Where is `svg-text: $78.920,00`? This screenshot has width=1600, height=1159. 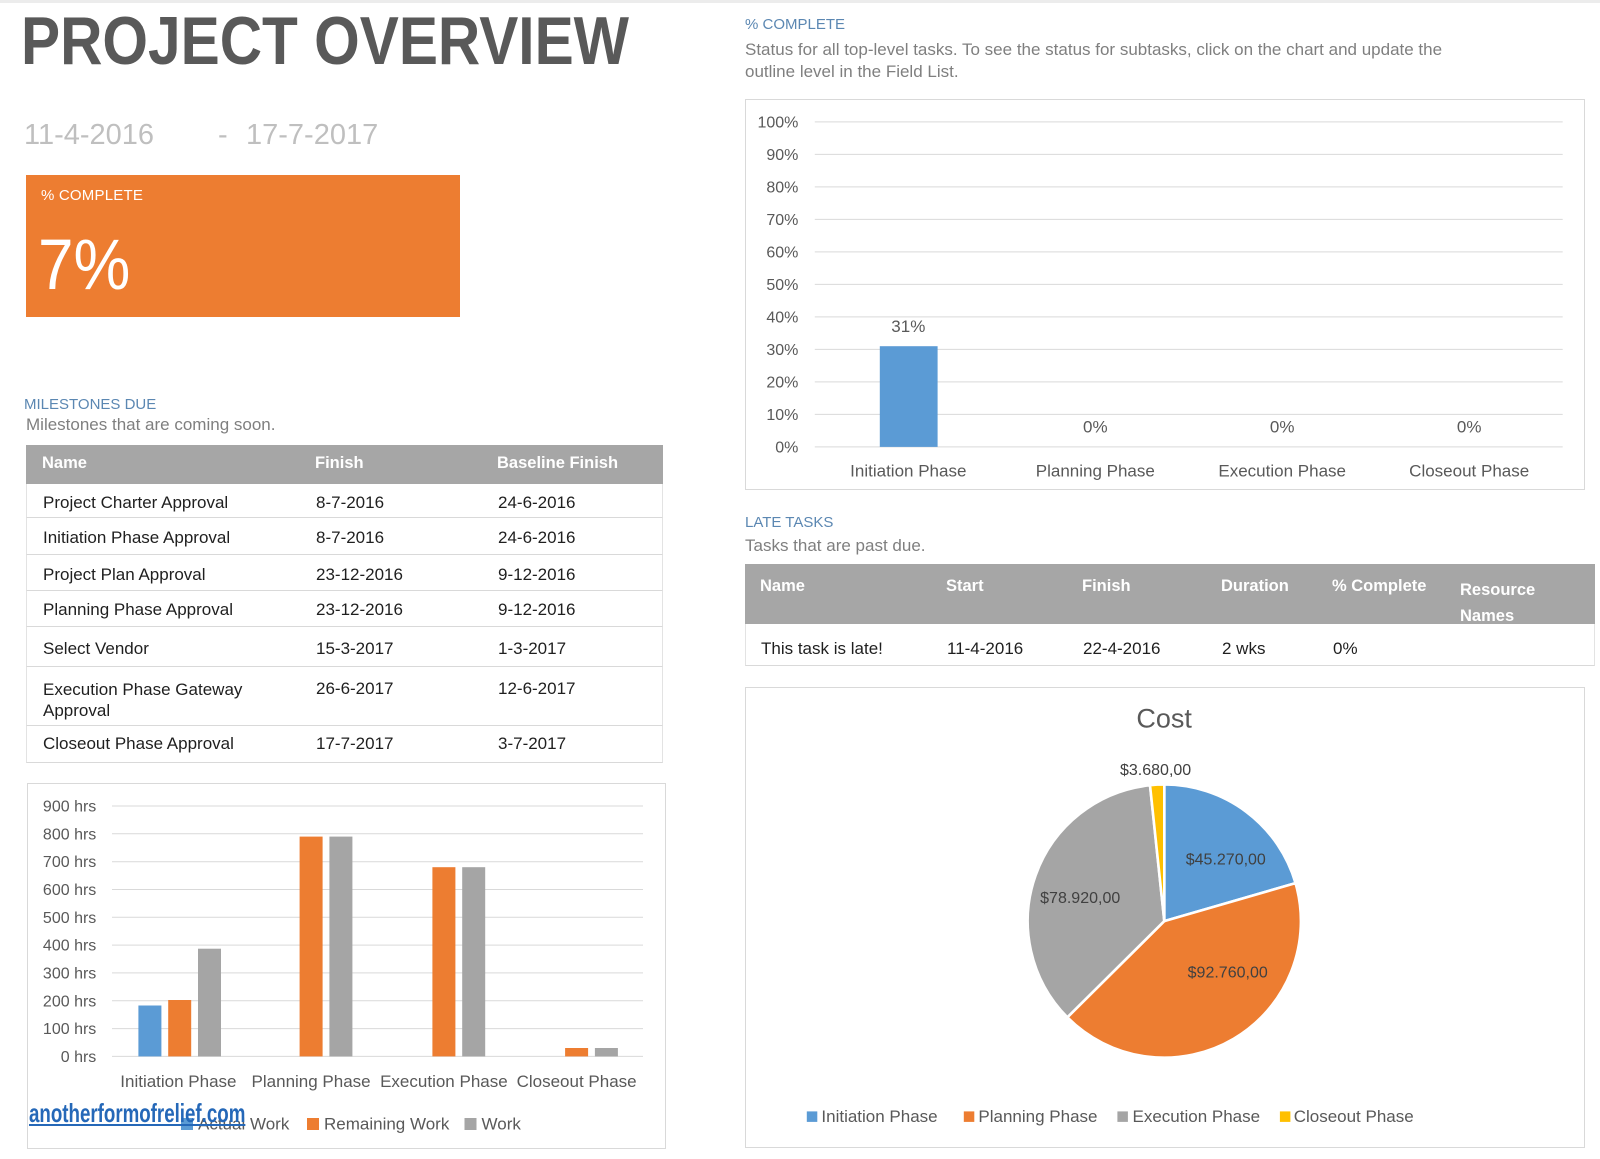 svg-text: $78.920,00 is located at coordinates (1080, 898).